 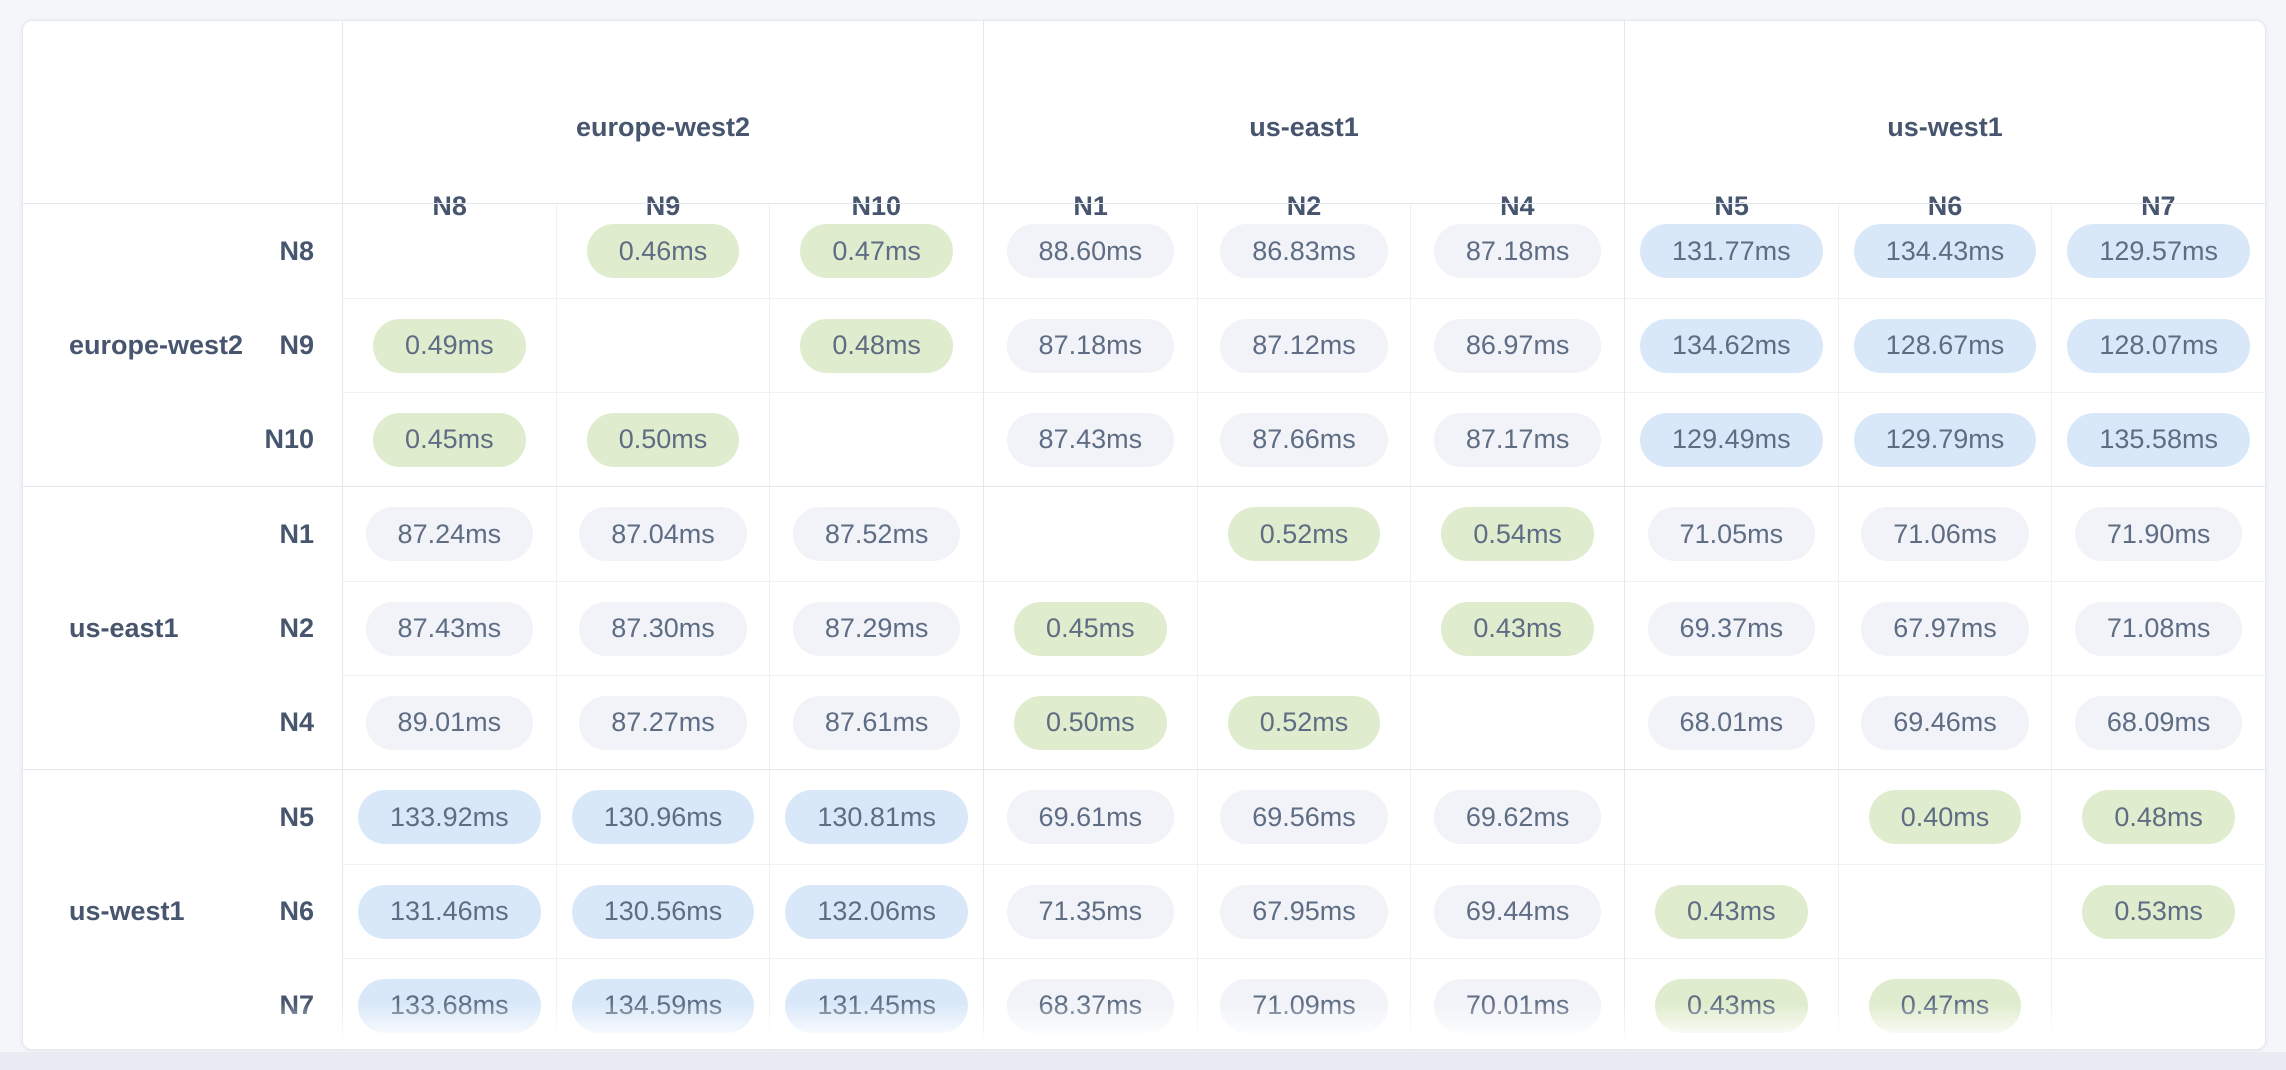 What do you see at coordinates (1731, 817) in the screenshot?
I see `latency-cell-N5-N5` at bounding box center [1731, 817].